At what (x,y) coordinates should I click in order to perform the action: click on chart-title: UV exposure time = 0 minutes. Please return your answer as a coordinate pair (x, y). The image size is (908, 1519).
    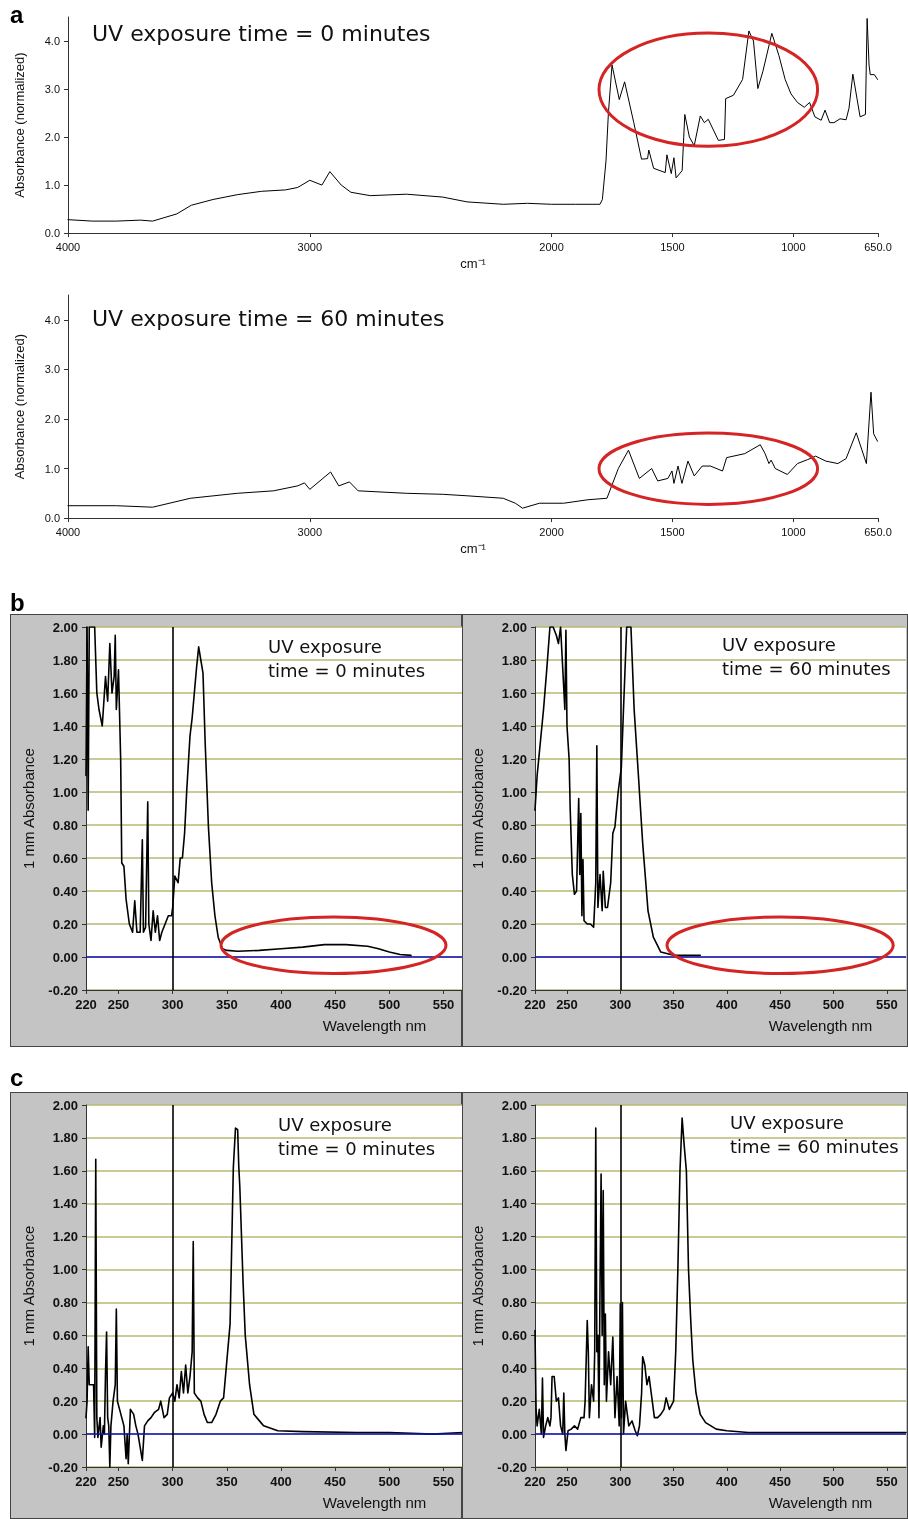
    Looking at the image, I should click on (261, 33).